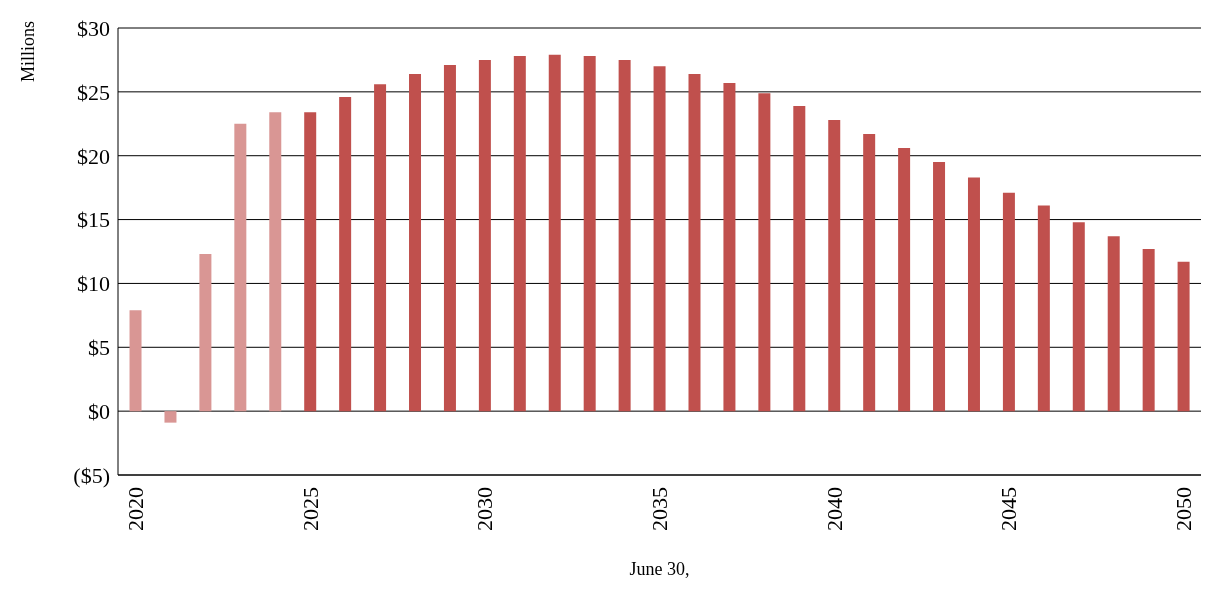 This screenshot has width=1213, height=593. I want to click on y-tick-label: $15, so click(93, 220).